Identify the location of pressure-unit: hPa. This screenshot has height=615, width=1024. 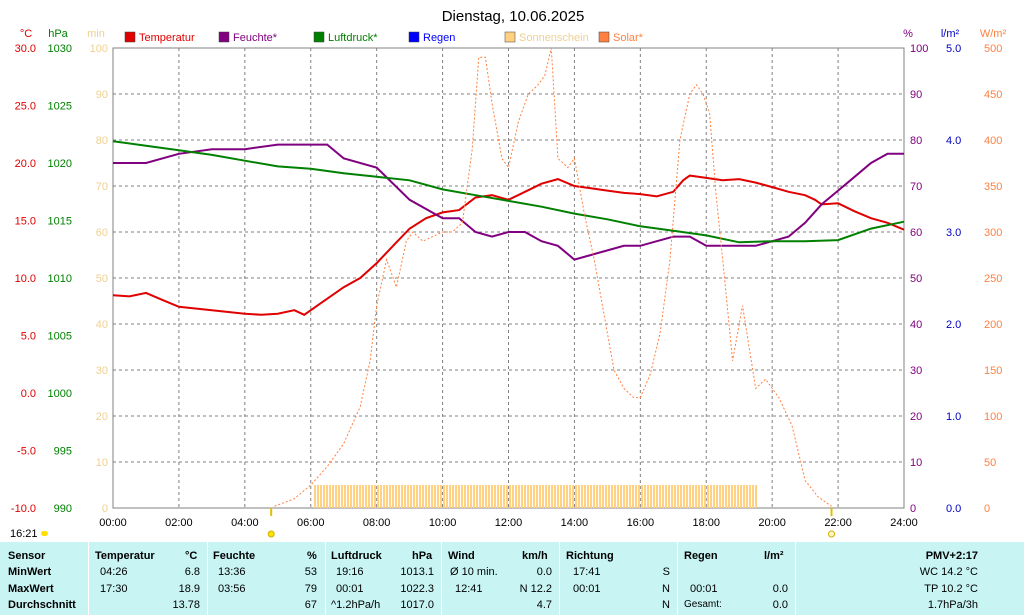
(58, 34).